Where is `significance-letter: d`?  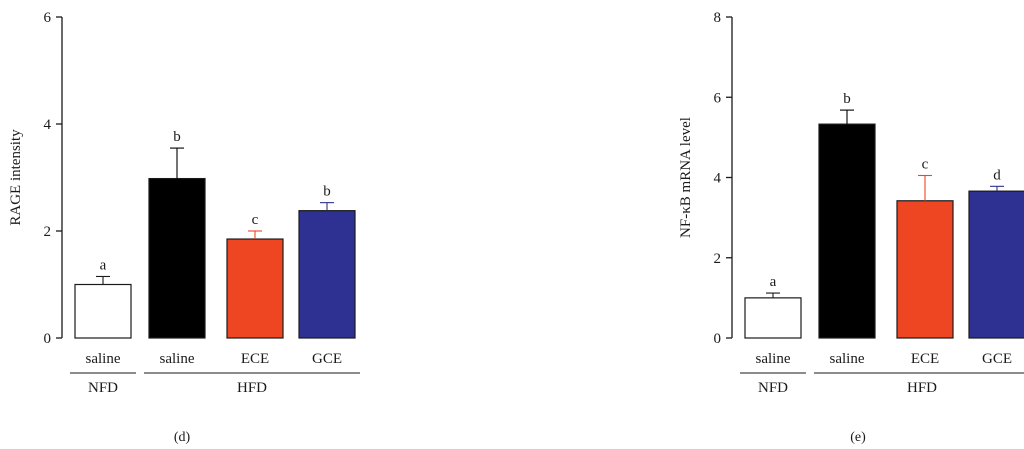
significance-letter: d is located at coordinates (997, 175).